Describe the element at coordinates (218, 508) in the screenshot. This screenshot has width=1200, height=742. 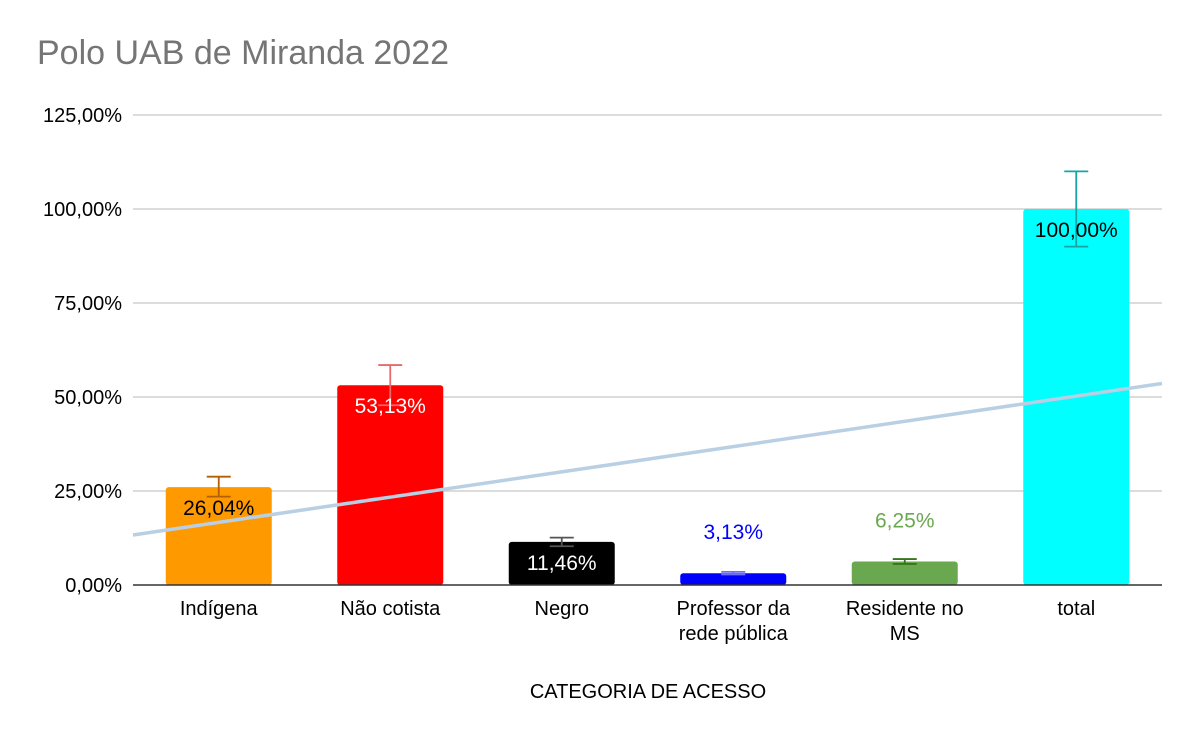
I see `data-label: 26,04%` at that location.